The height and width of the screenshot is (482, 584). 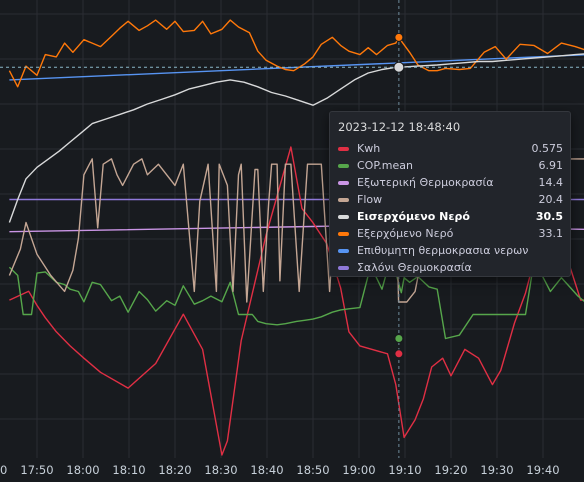 I want to click on x-tick-1: 18:00, so click(x=82, y=470).